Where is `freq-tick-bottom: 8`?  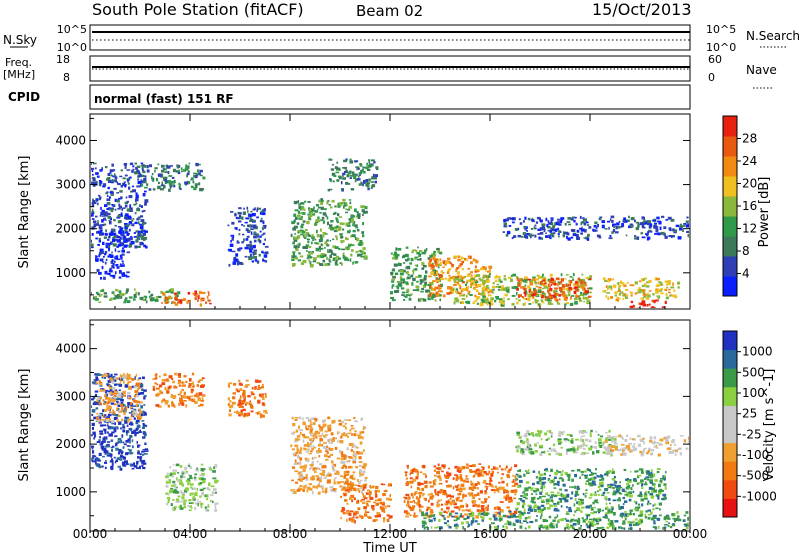
freq-tick-bottom: 8 is located at coordinates (66, 77).